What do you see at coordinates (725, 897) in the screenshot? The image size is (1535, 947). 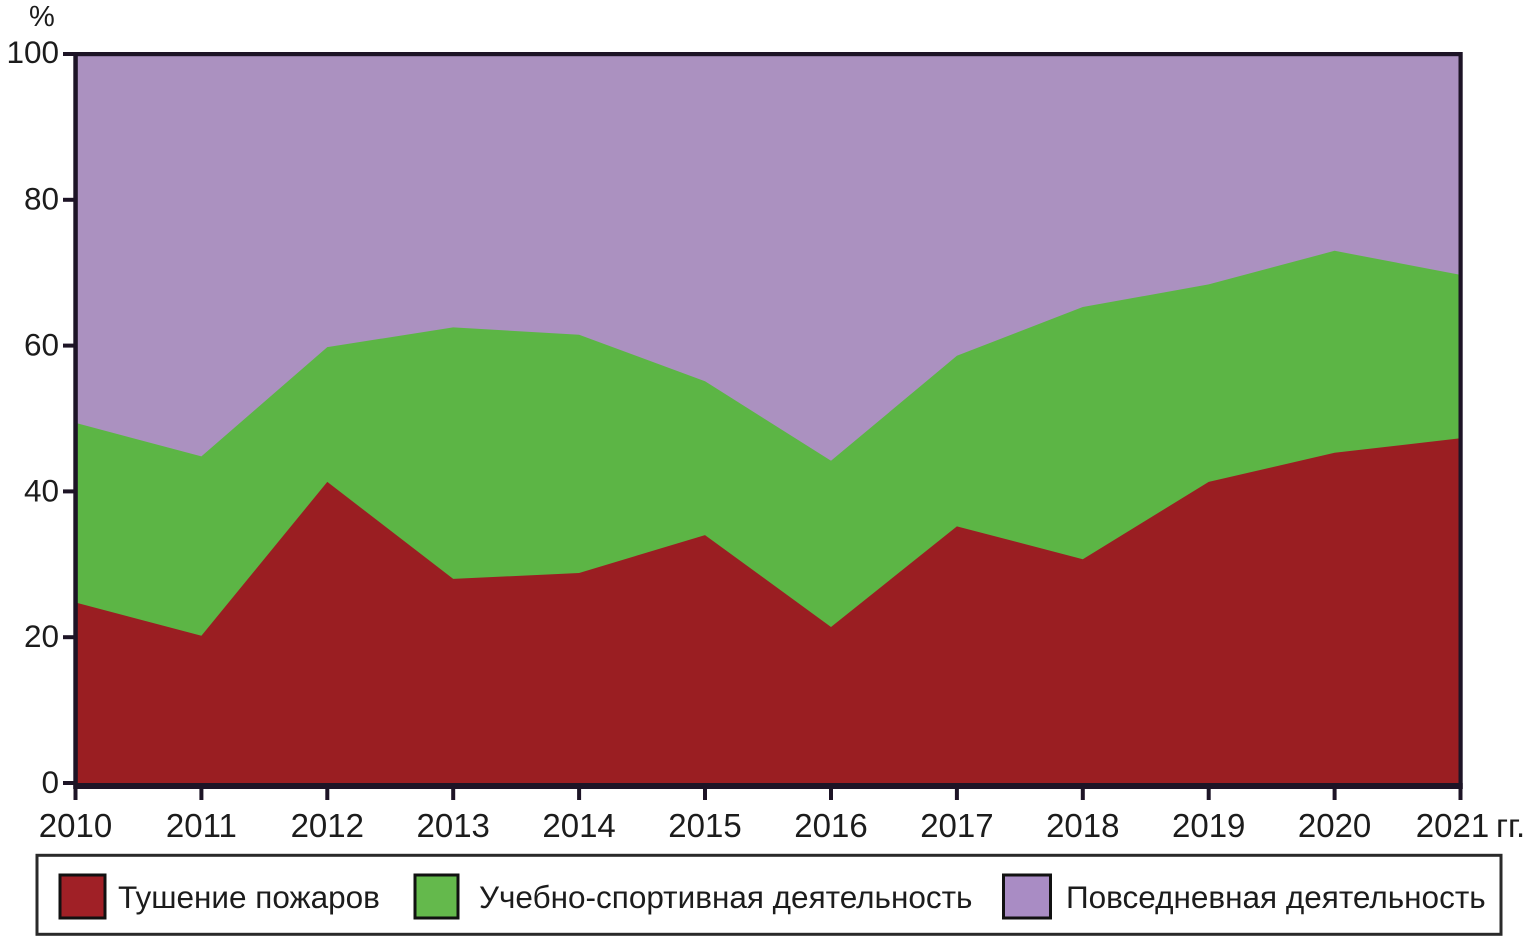 I see `svg-text: Учебно-спортивная деятельность` at bounding box center [725, 897].